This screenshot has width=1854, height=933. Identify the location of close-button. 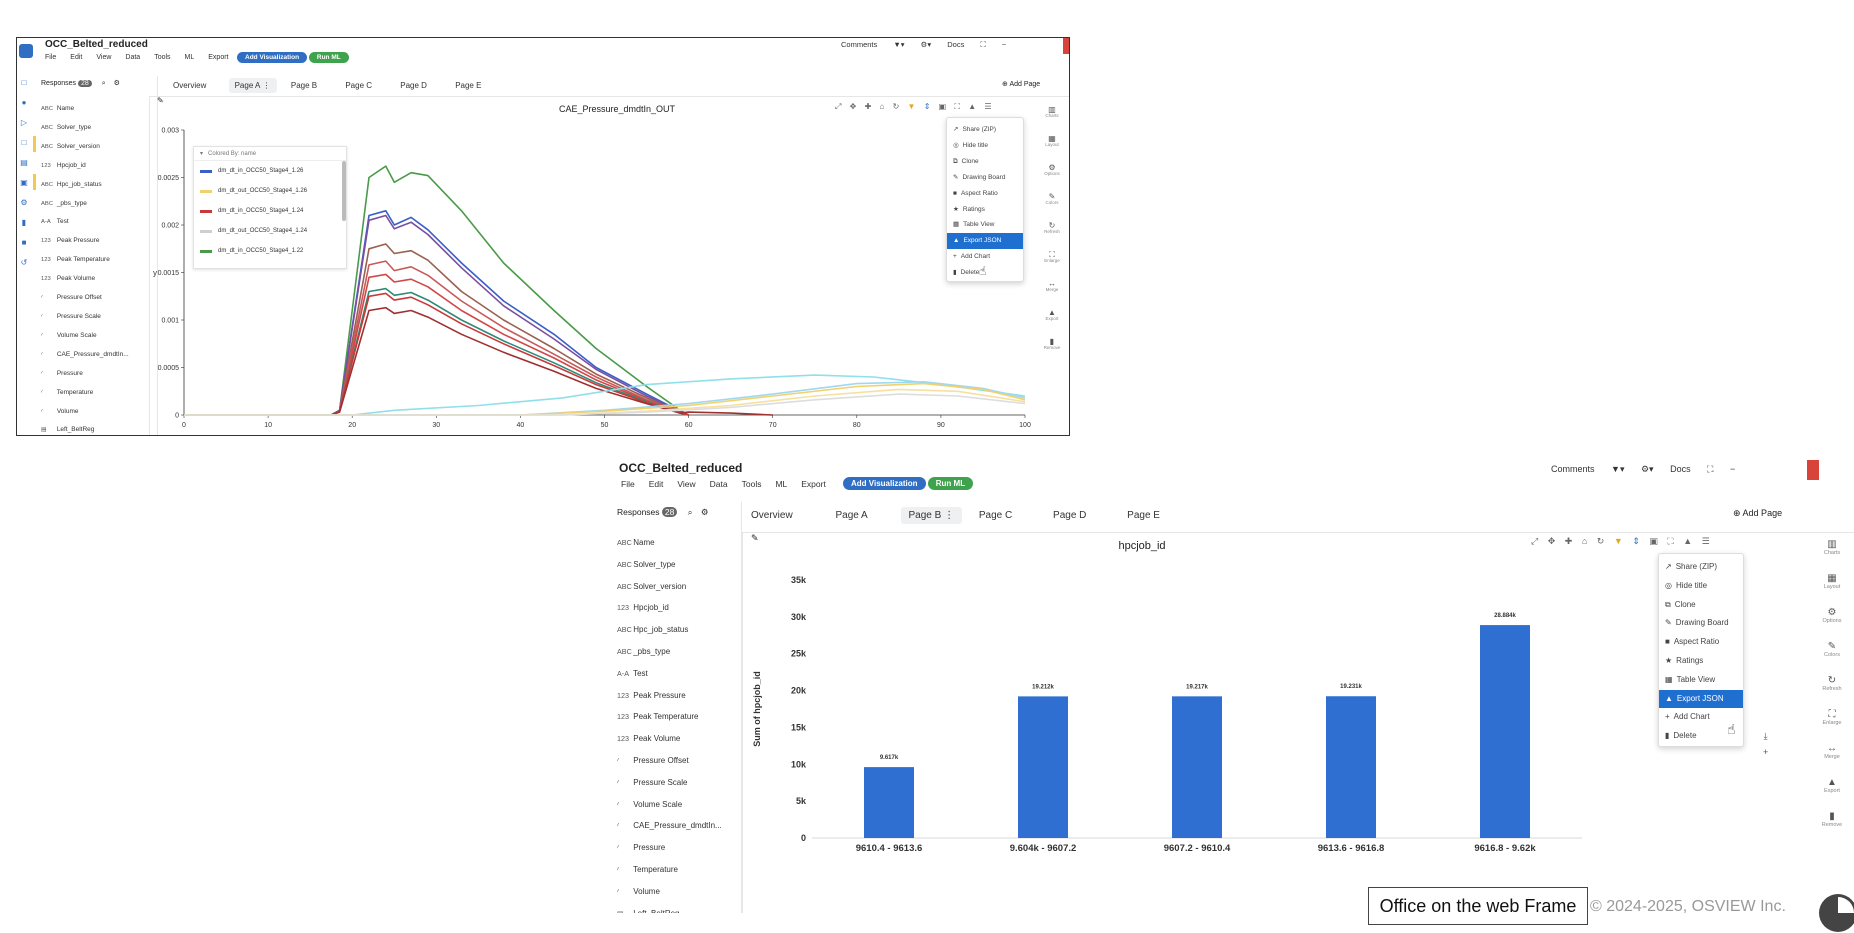
(1066, 46).